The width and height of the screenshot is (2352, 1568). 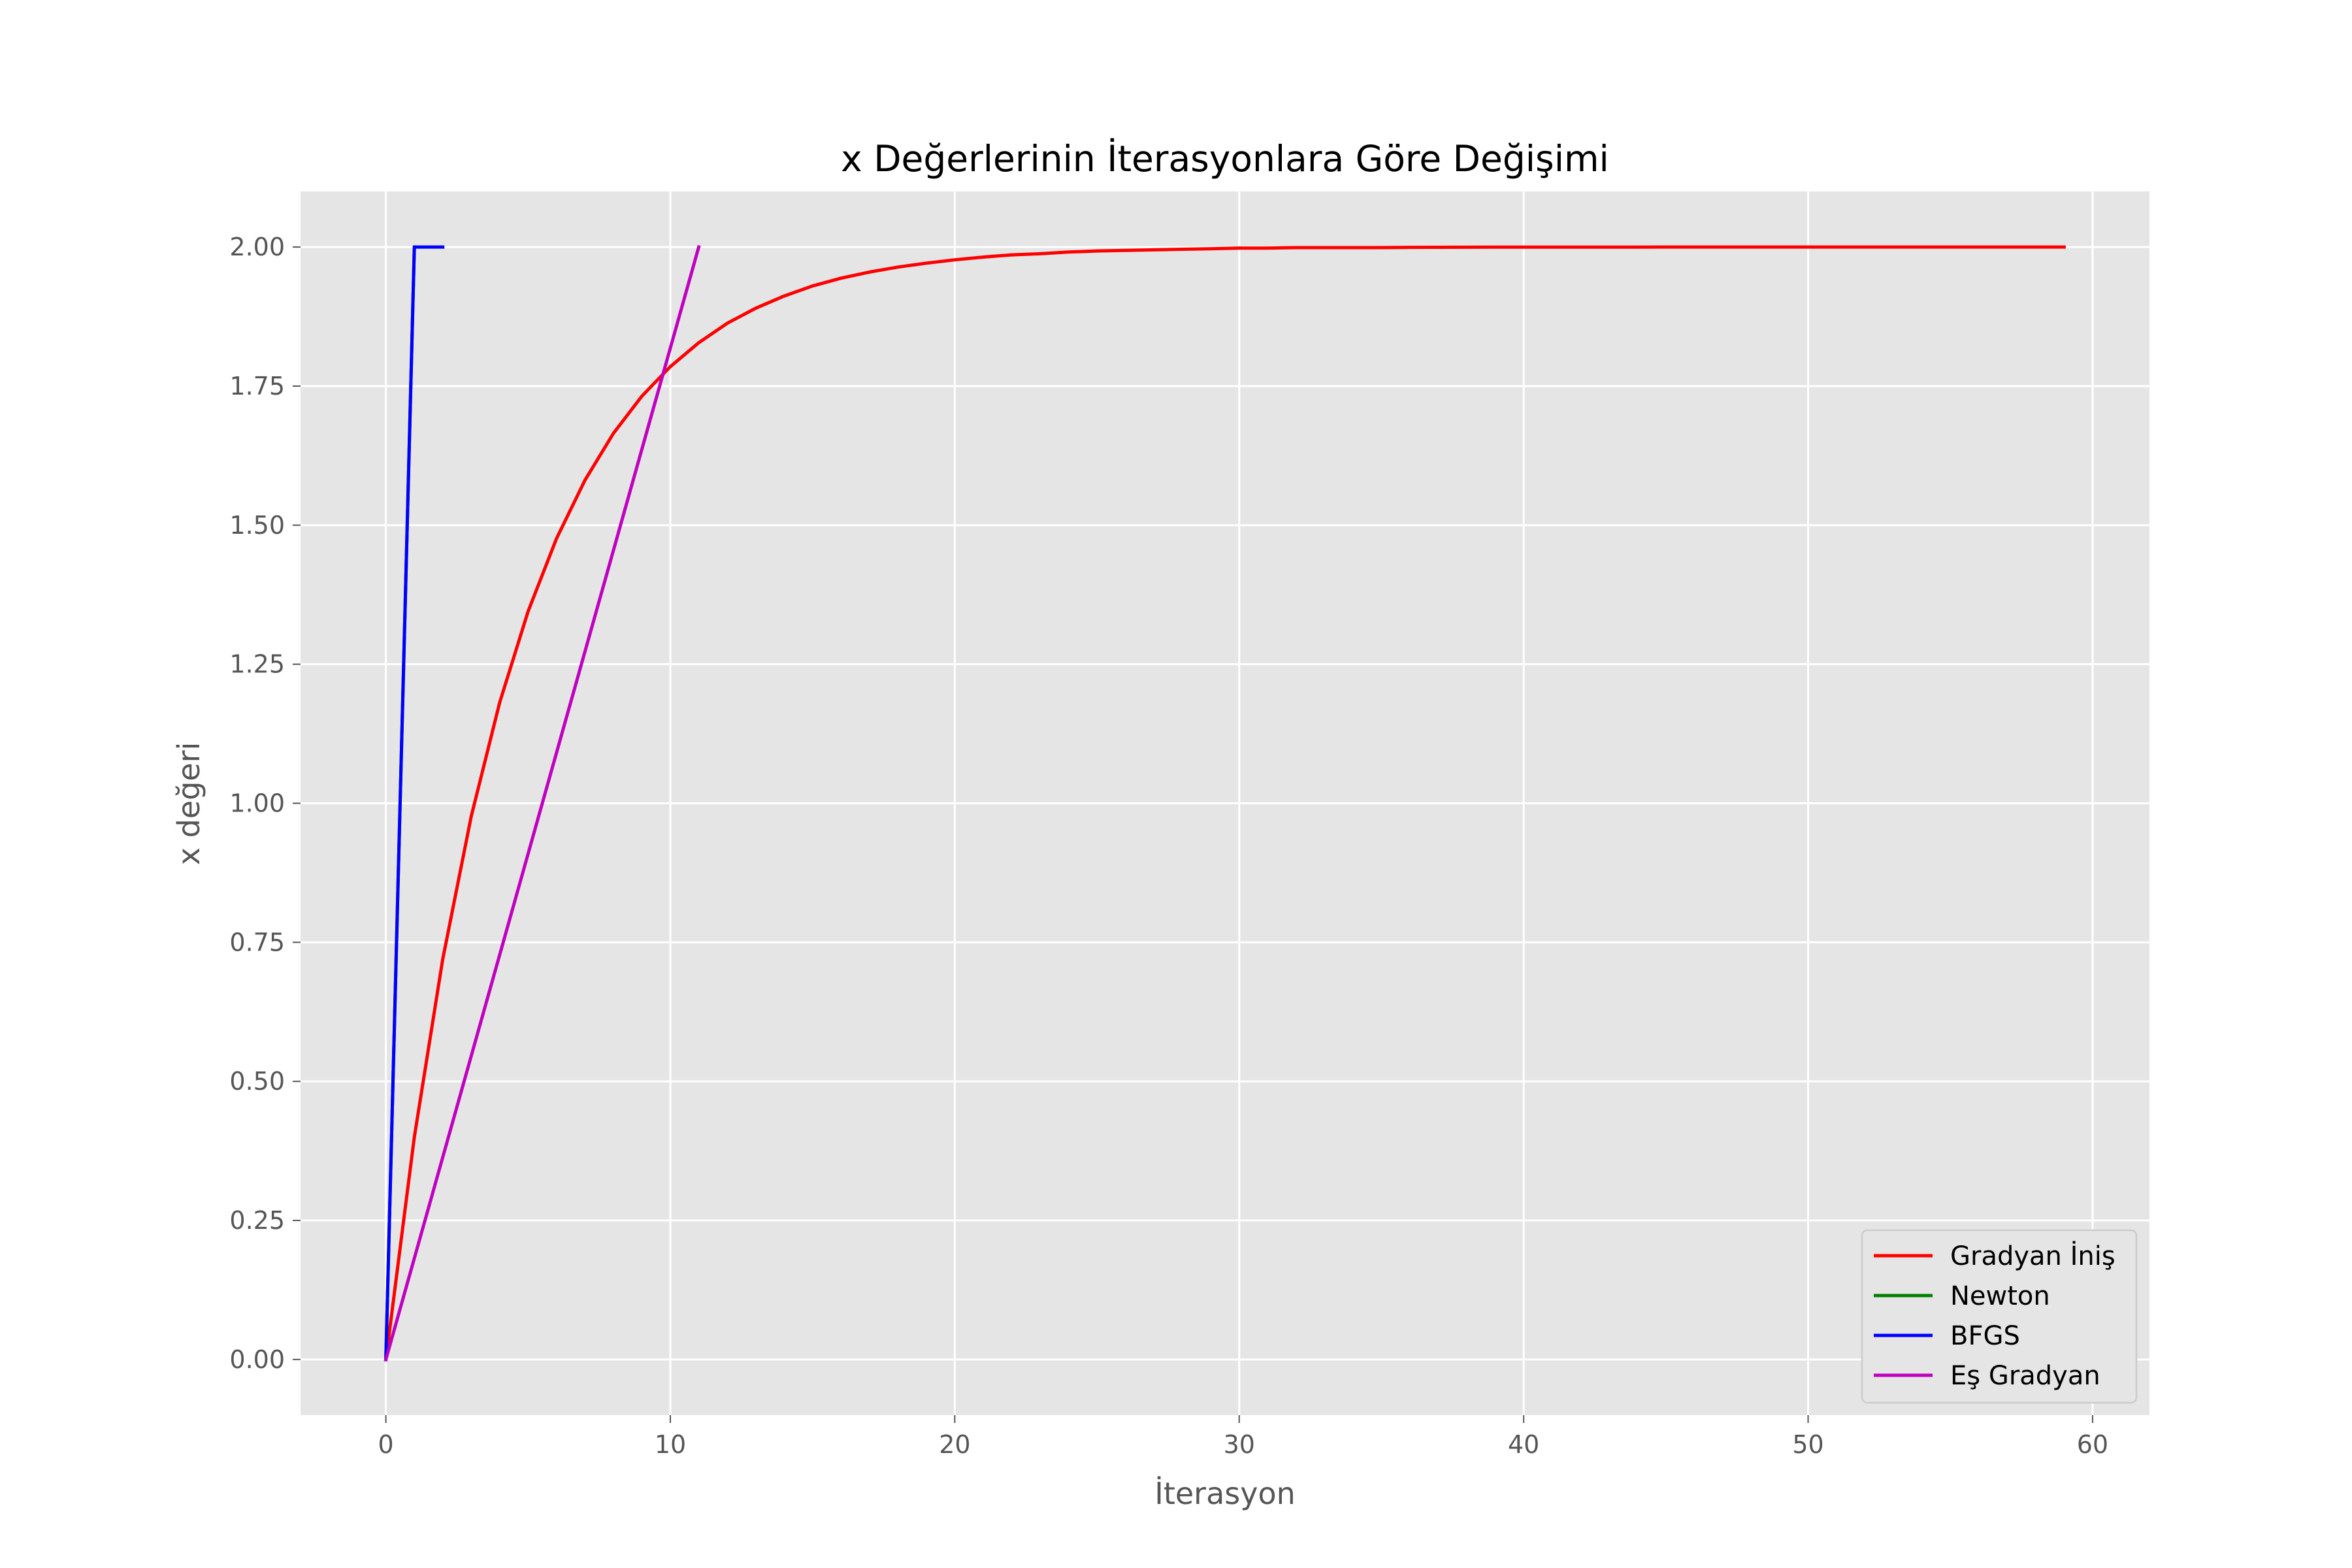 What do you see at coordinates (954, 1444) in the screenshot?
I see `x-tick-label: 20` at bounding box center [954, 1444].